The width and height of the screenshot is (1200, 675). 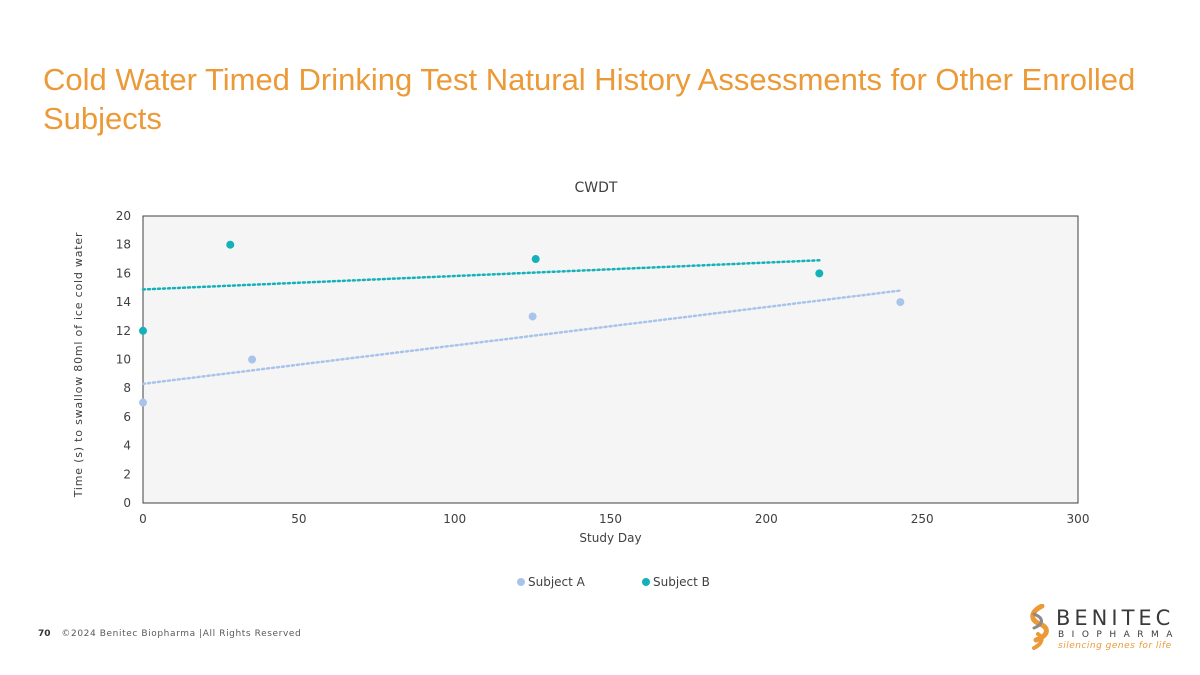 What do you see at coordinates (454, 519) in the screenshot?
I see `x-tick-label: 100` at bounding box center [454, 519].